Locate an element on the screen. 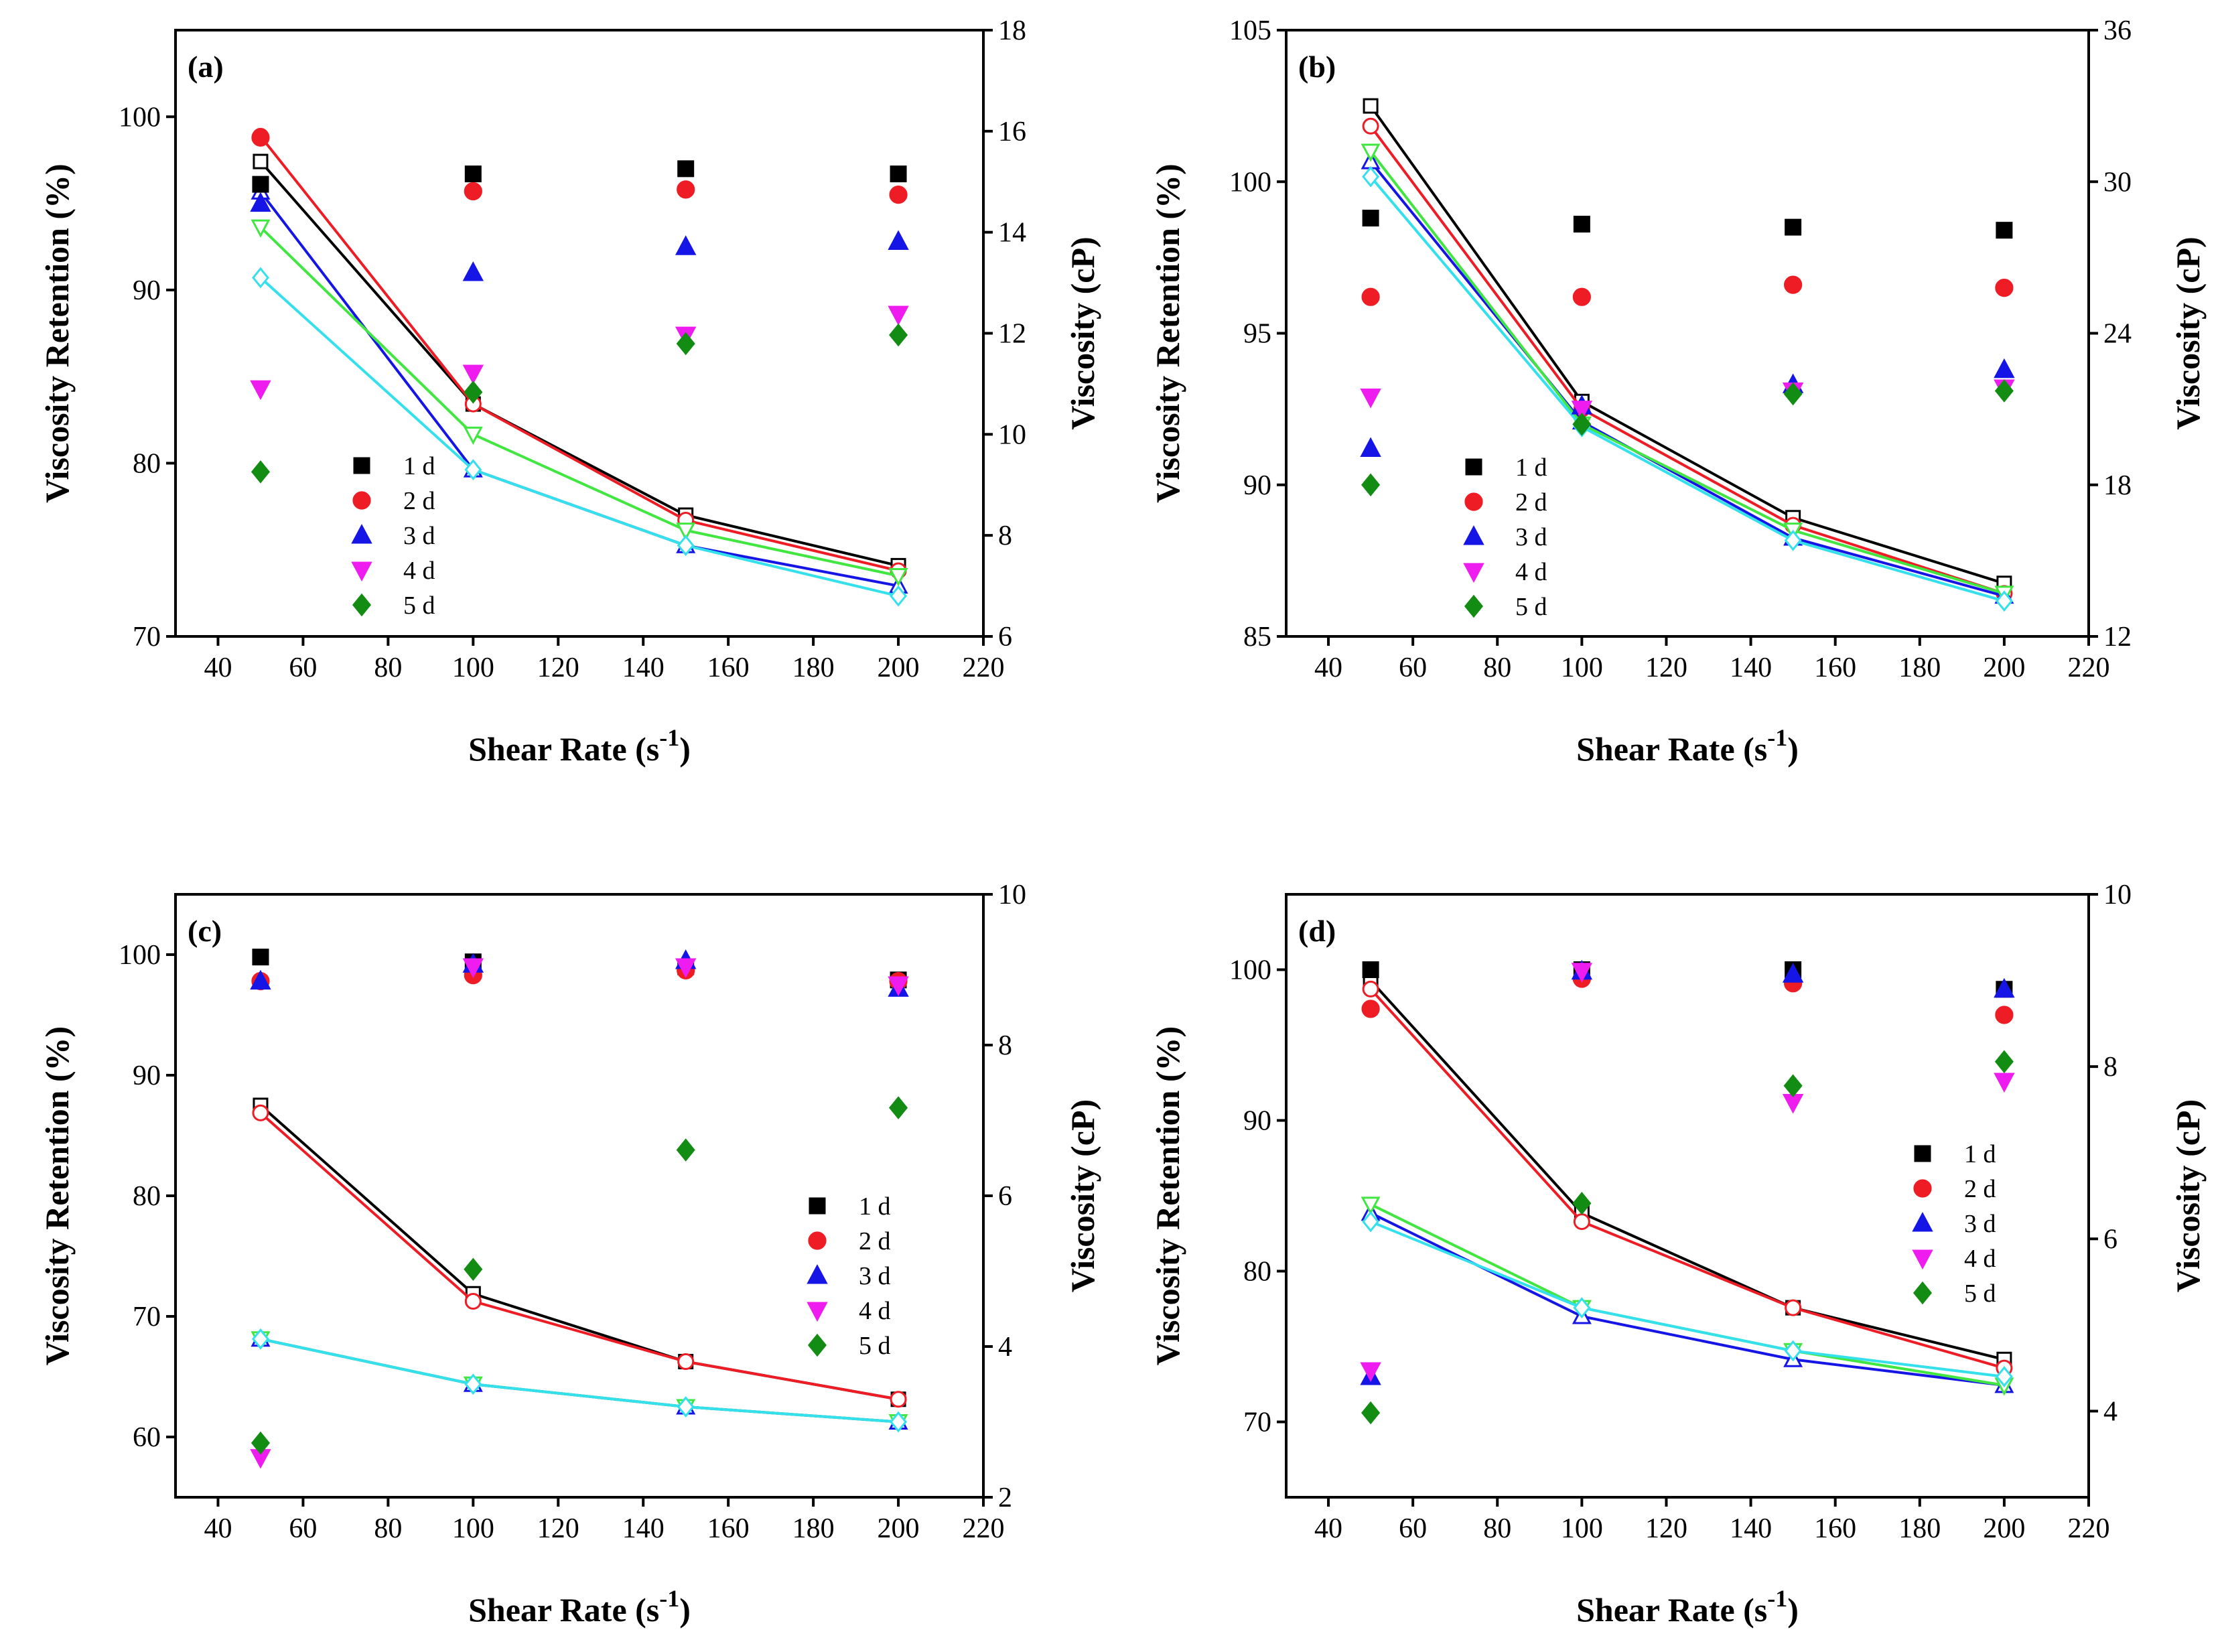 This screenshot has width=2222, height=1652. x-tick-label: 100 is located at coordinates (473, 1528).